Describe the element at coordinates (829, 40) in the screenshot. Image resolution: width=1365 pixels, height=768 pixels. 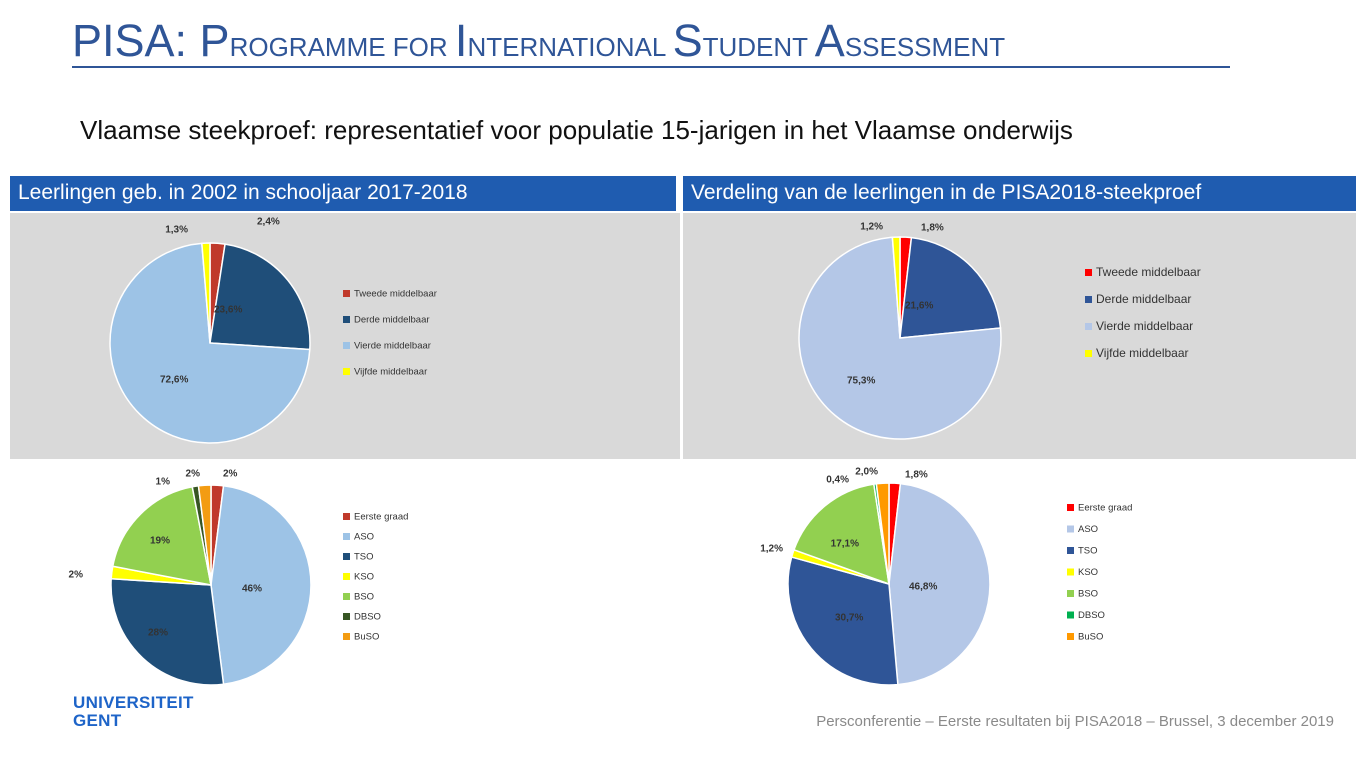
I see `title-part: A` at that location.